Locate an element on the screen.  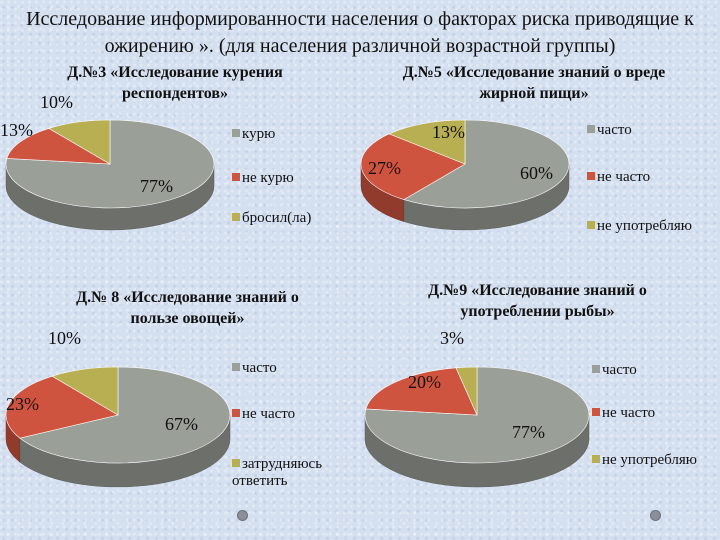
chart-2-legend-item: не часто is located at coordinates (618, 177).